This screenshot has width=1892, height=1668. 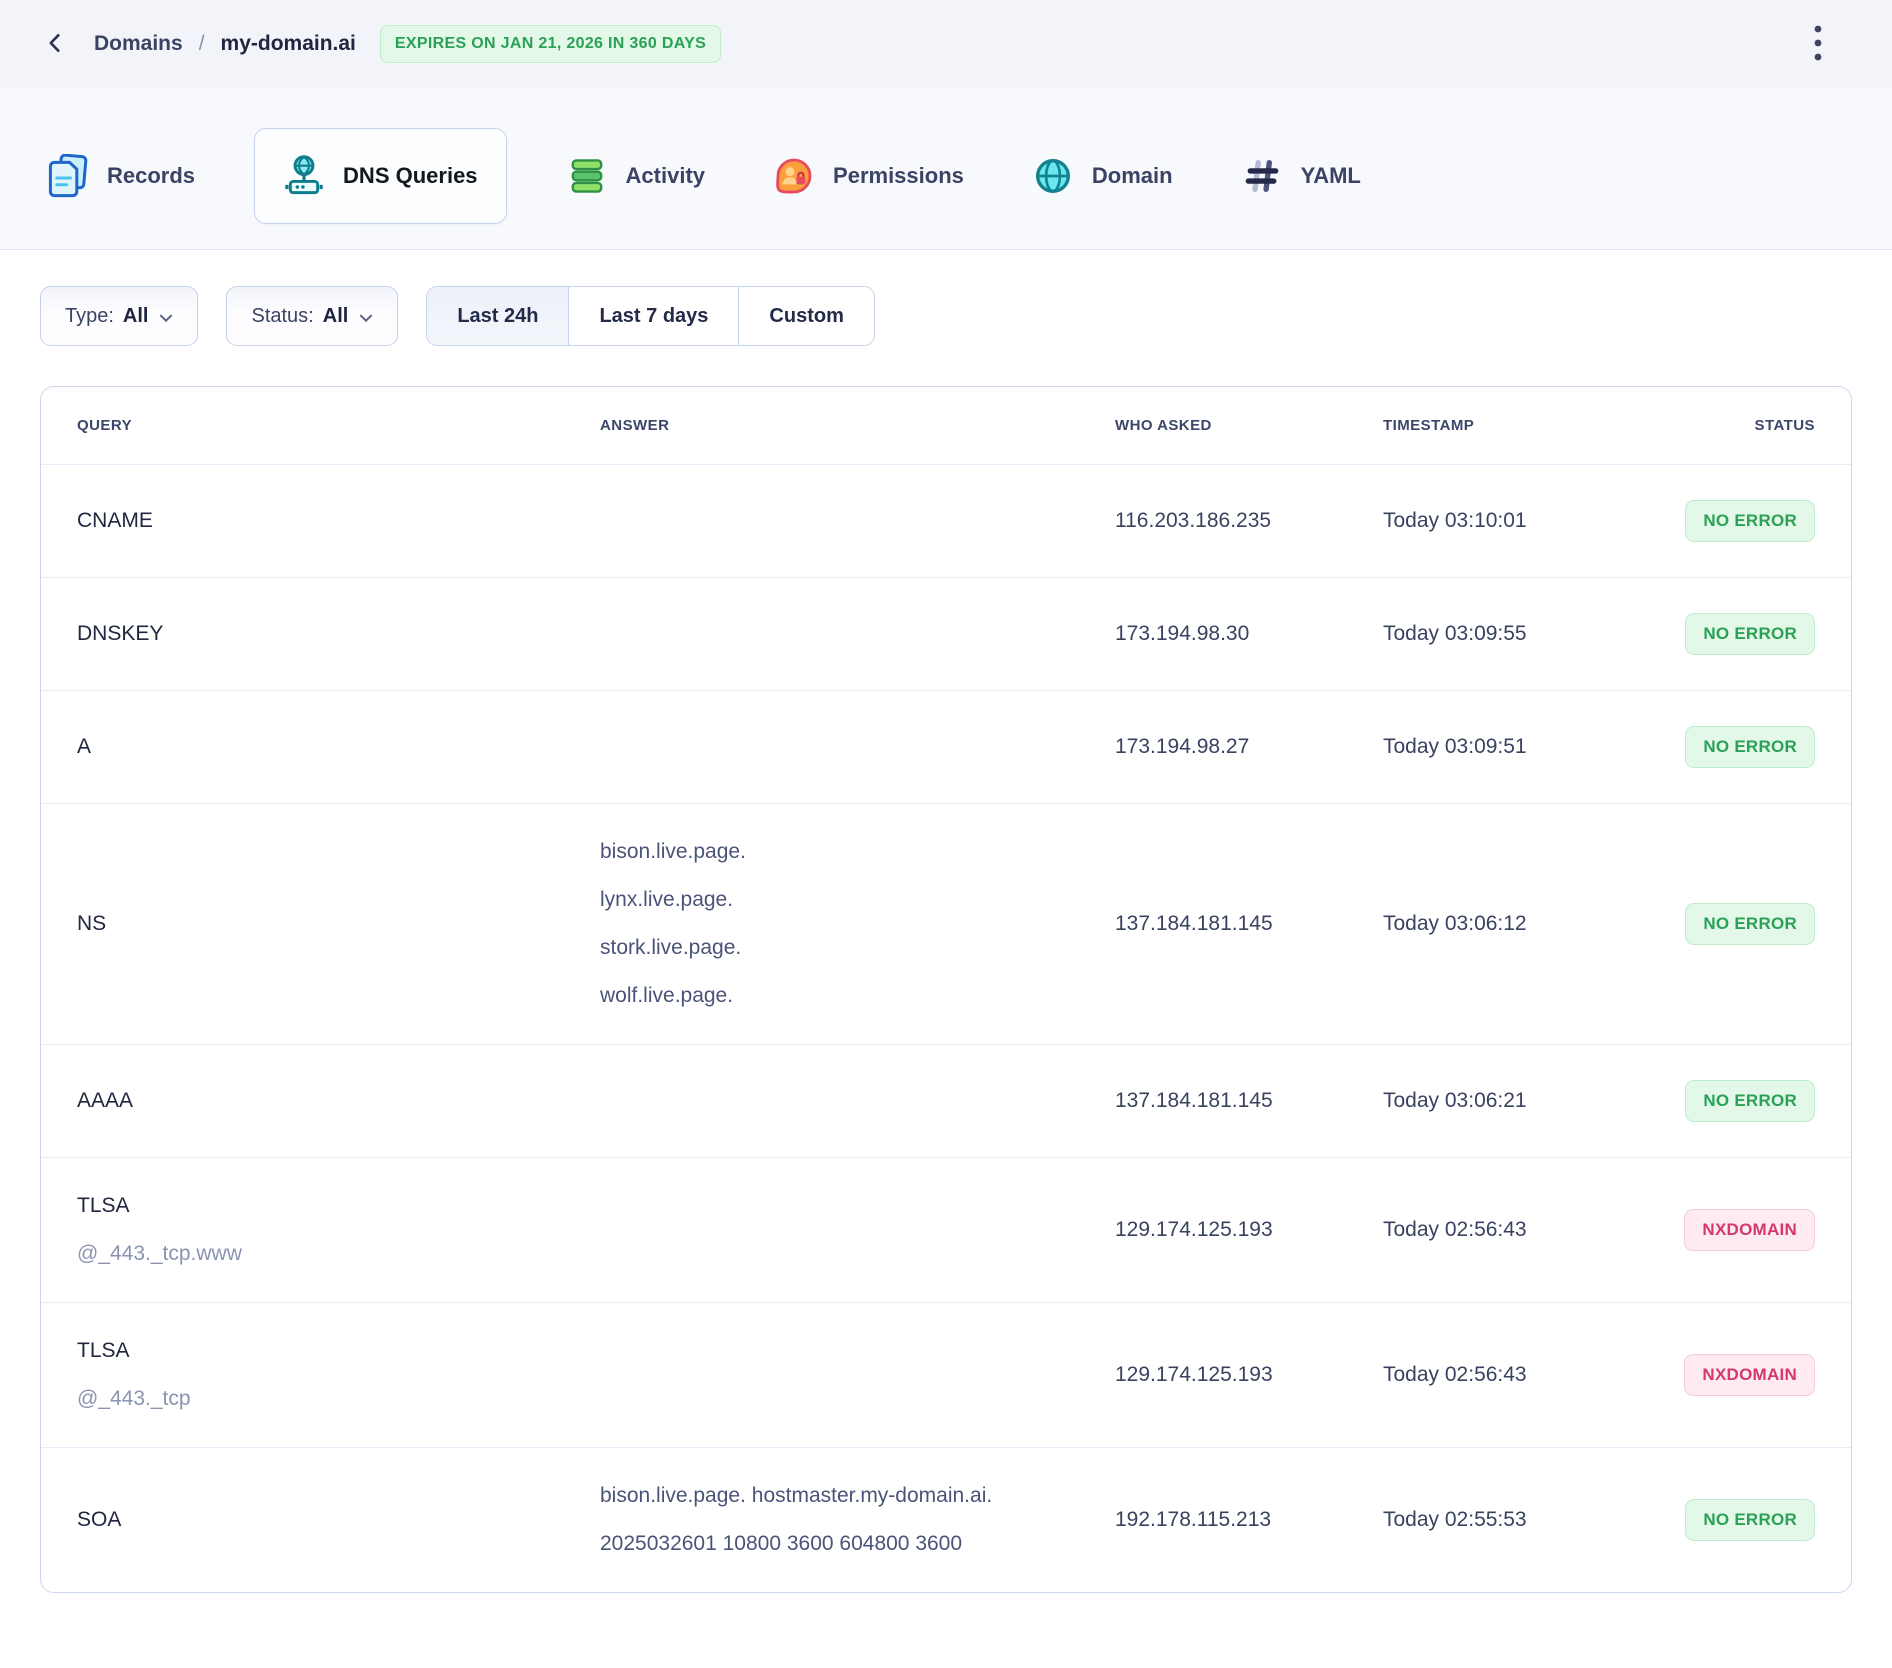 I want to click on tab-yaml: YAML, so click(x=1301, y=176).